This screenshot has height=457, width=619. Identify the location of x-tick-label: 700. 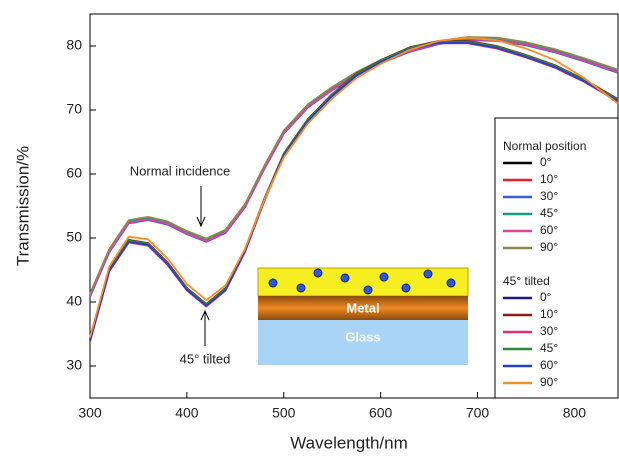
(478, 413).